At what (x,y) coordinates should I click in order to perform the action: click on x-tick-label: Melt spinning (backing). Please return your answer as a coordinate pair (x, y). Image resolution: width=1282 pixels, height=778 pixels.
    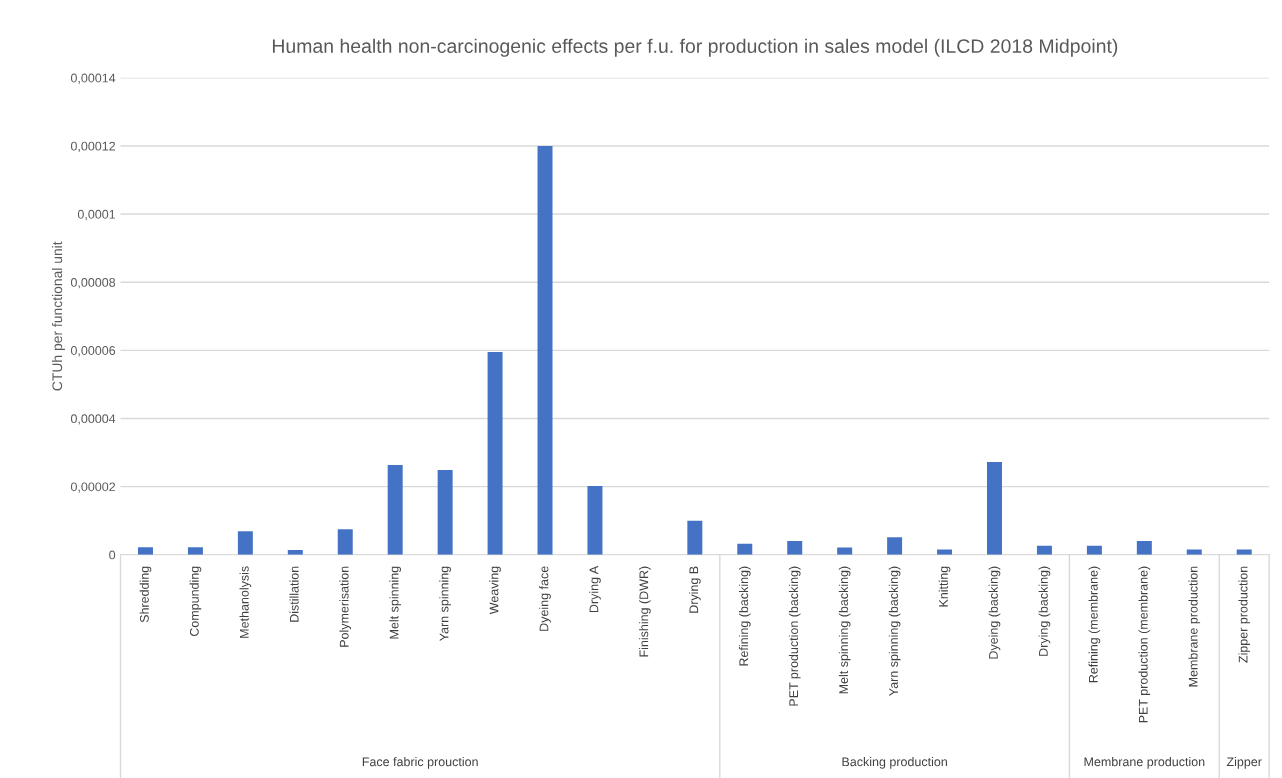
    Looking at the image, I should click on (844, 630).